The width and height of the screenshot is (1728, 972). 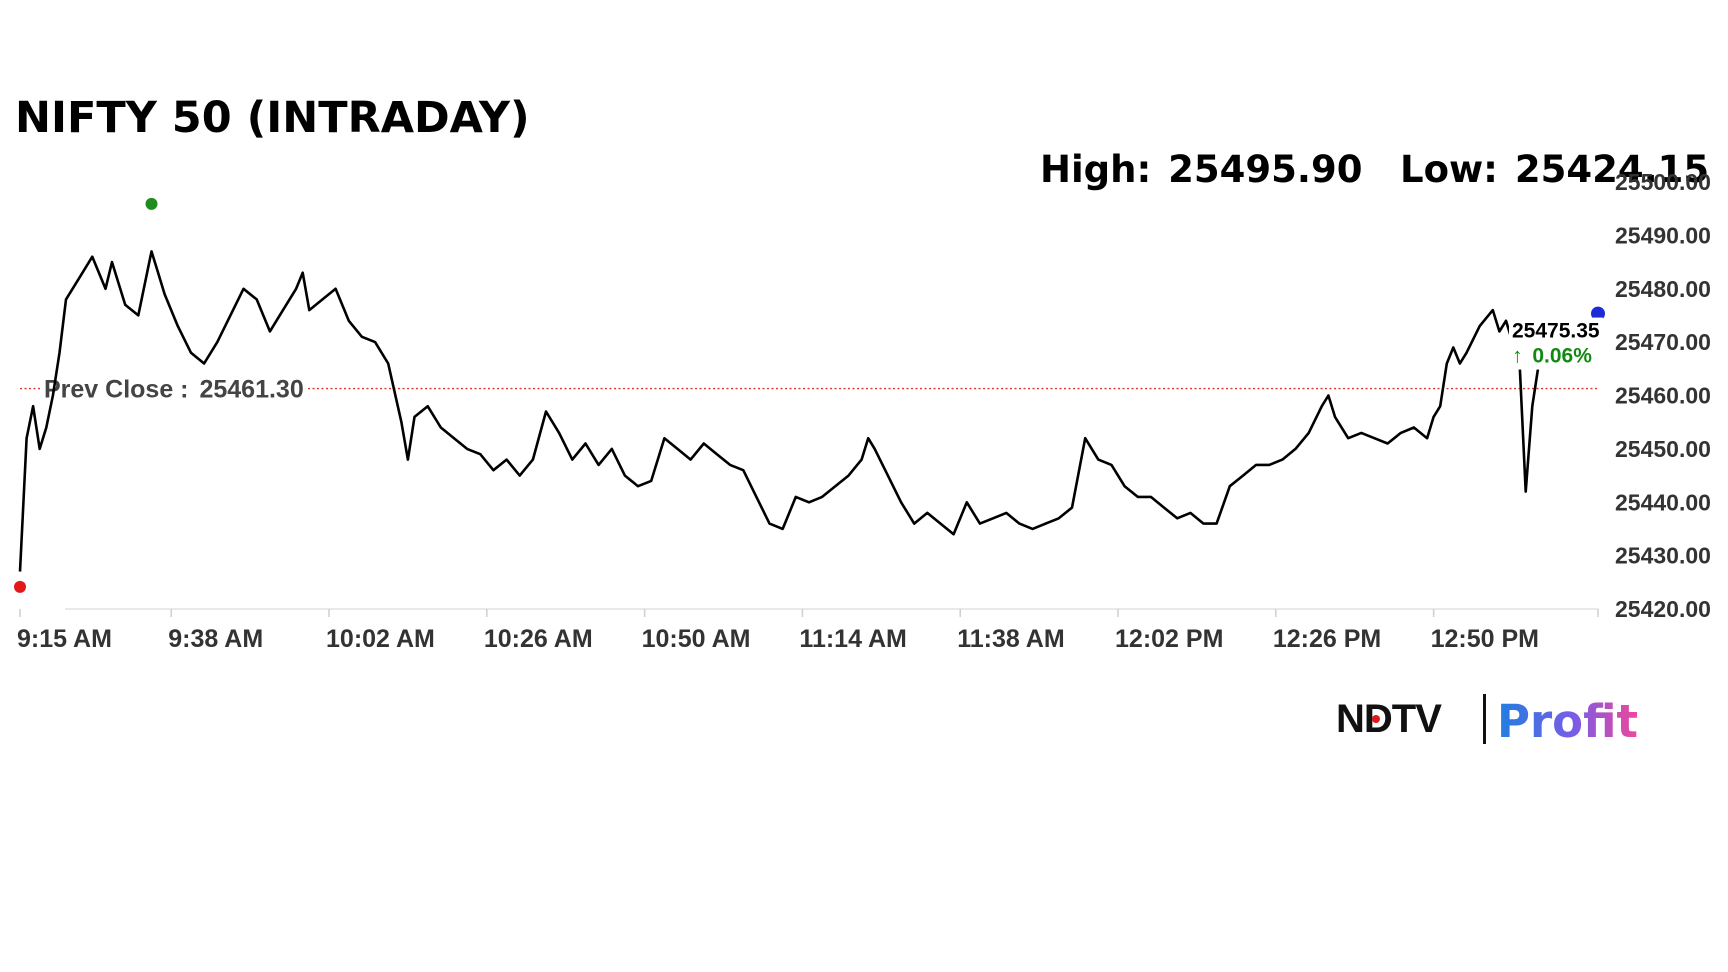 I want to click on logo-divider, so click(x=1484, y=719).